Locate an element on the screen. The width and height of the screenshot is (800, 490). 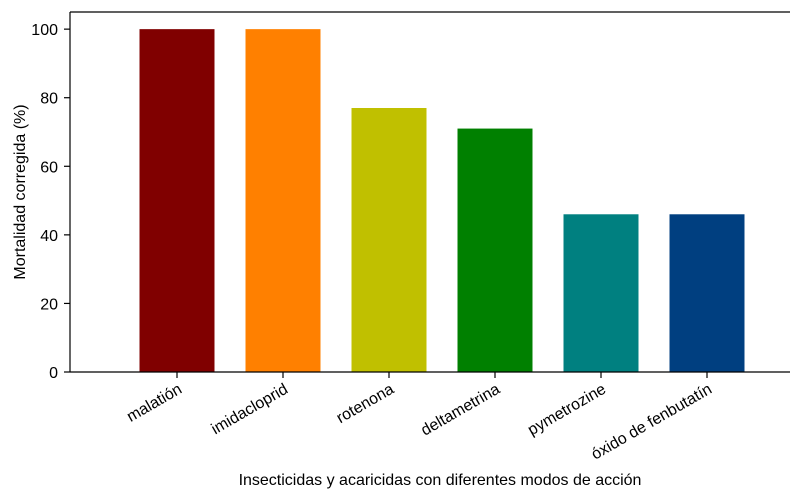
y-tick-label: 0 is located at coordinates (53, 373).